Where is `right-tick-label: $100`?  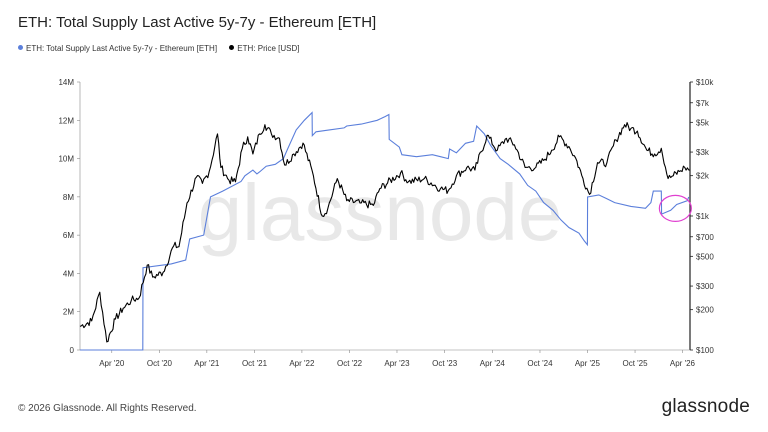
right-tick-label: $100 is located at coordinates (705, 350).